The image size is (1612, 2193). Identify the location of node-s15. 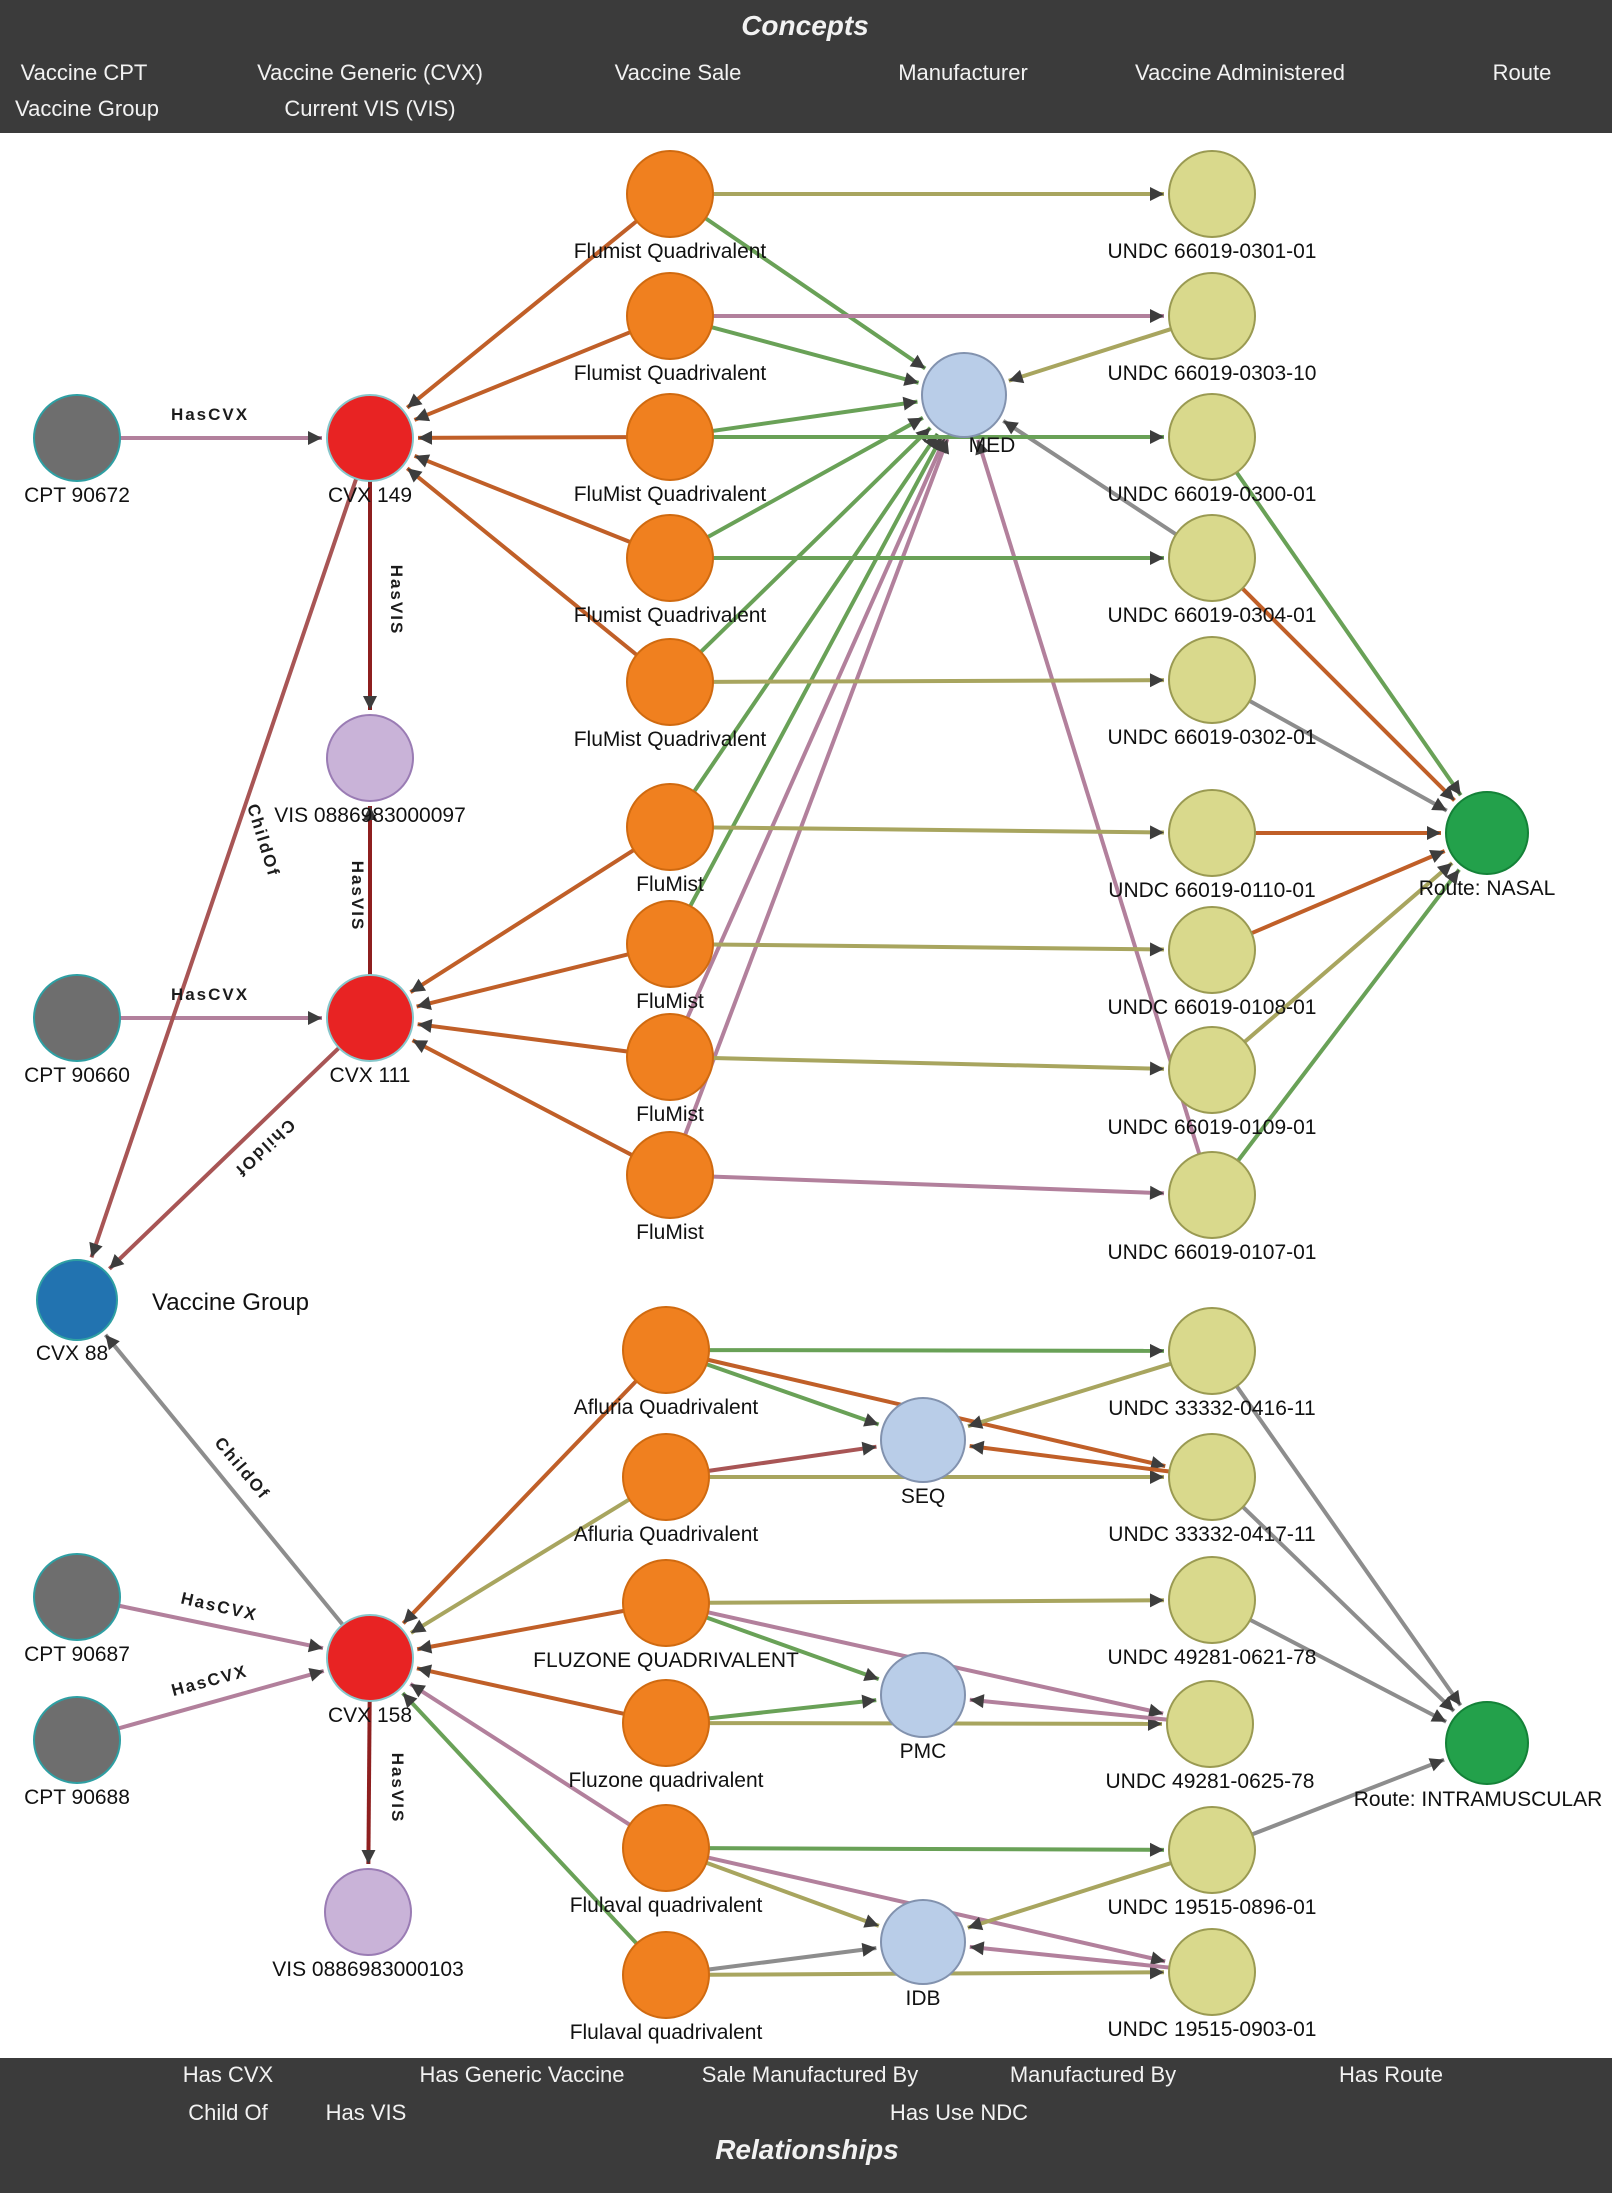
(666, 1975).